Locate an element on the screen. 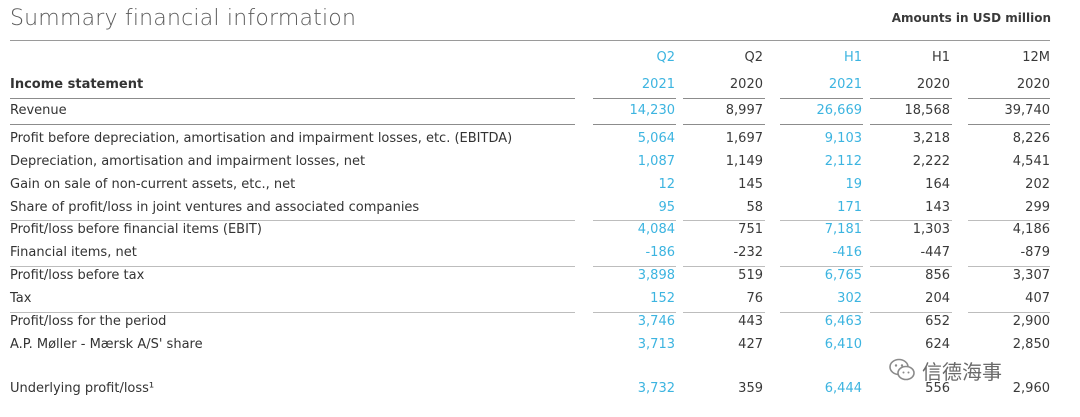  table-cell: 7,181 is located at coordinates (843, 229).